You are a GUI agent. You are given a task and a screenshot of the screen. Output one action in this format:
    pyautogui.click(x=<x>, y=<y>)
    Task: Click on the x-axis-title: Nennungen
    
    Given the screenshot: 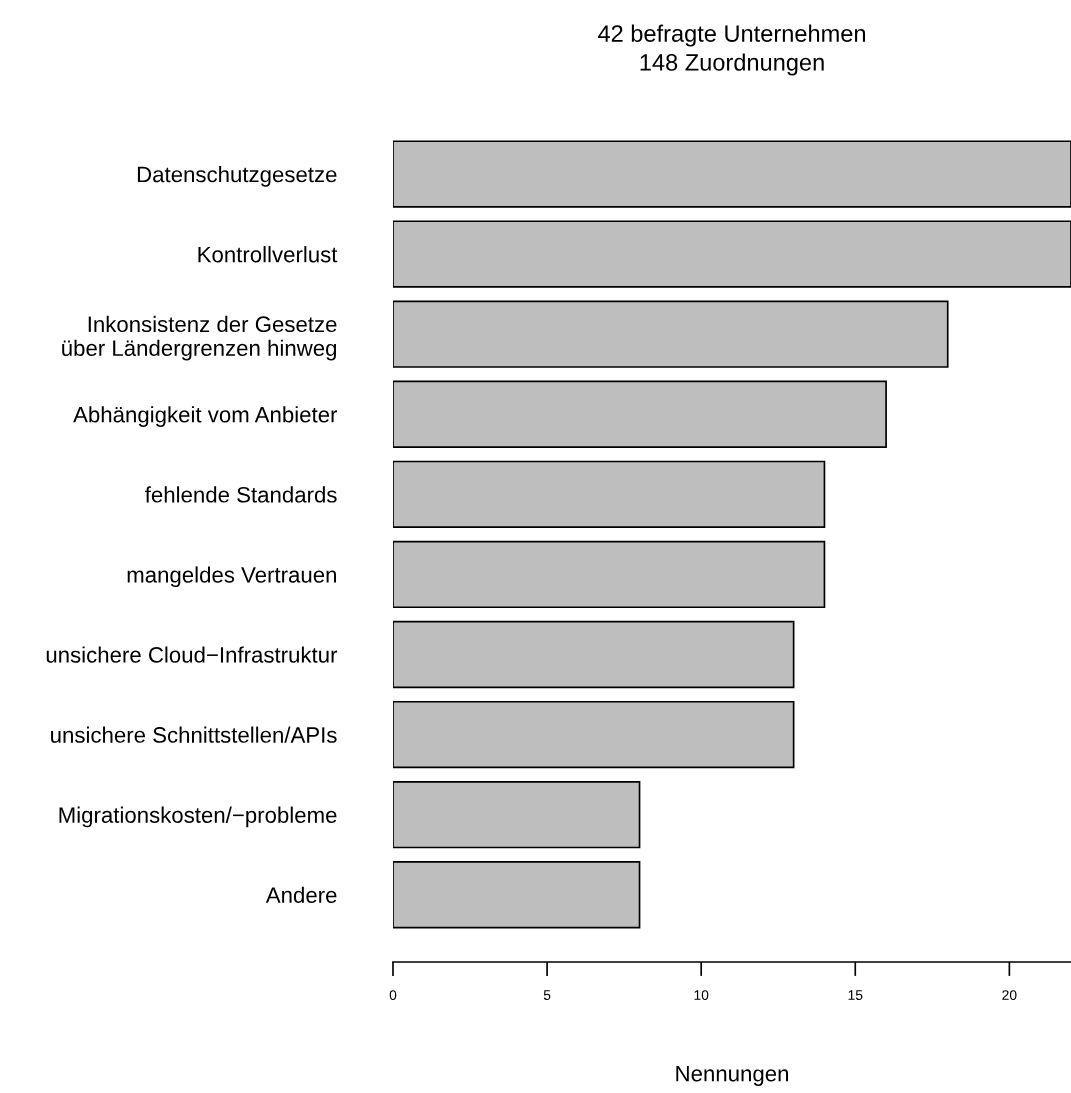 What is the action you would take?
    pyautogui.click(x=732, y=1076)
    